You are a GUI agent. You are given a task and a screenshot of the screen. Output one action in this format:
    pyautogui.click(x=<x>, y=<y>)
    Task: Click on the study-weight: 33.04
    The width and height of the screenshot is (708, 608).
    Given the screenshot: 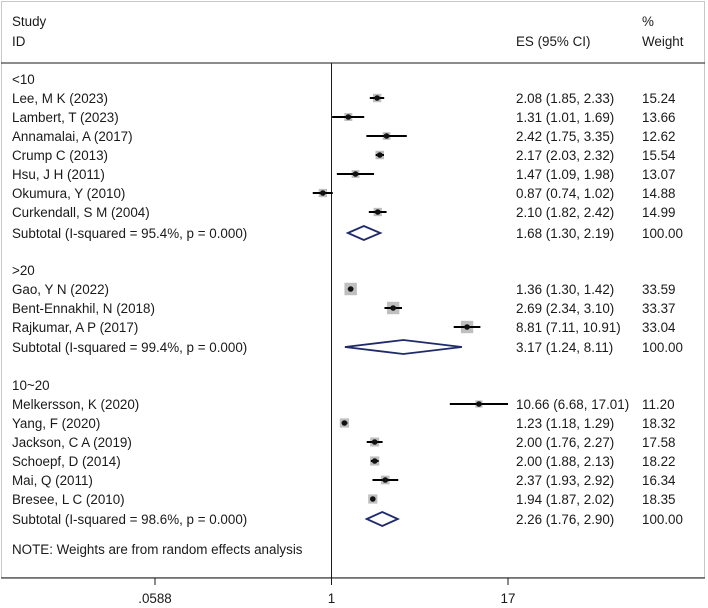 What is the action you would take?
    pyautogui.click(x=659, y=327)
    